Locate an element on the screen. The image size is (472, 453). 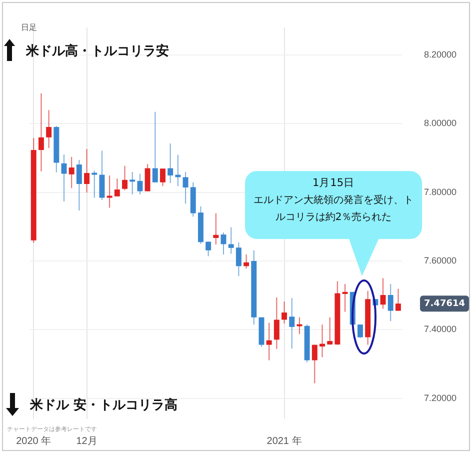
annotation: エルドアン大統領の発言を受け、トルコリラは約2％売られた is located at coordinates (333, 209).